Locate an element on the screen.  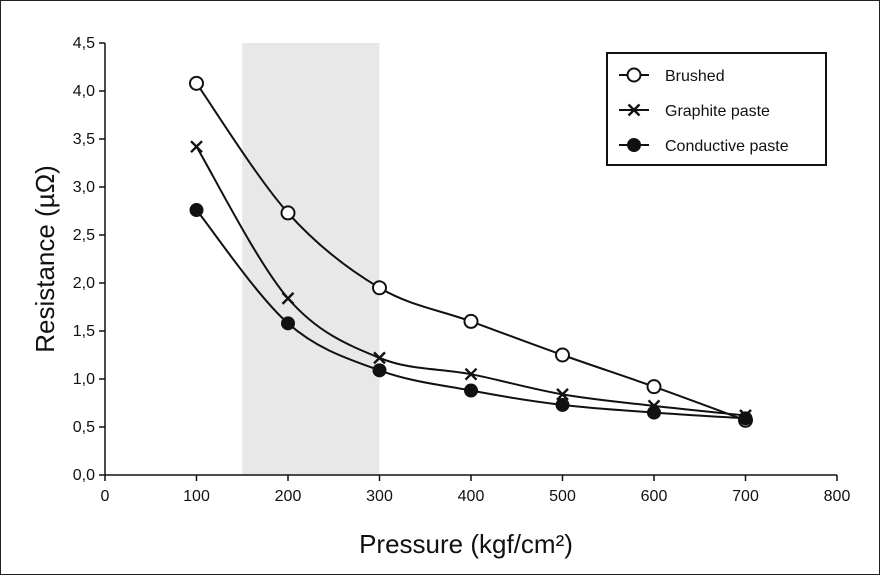
x-tick-label: 200 is located at coordinates (288, 496).